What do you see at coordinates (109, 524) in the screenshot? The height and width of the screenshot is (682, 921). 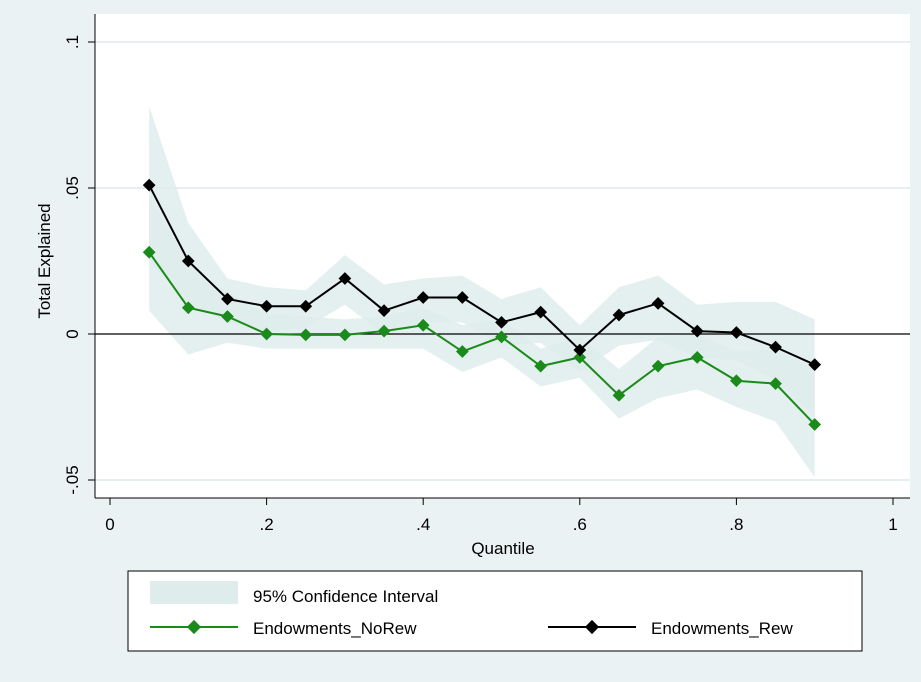 I see `x-tick-label-0: 0` at bounding box center [109, 524].